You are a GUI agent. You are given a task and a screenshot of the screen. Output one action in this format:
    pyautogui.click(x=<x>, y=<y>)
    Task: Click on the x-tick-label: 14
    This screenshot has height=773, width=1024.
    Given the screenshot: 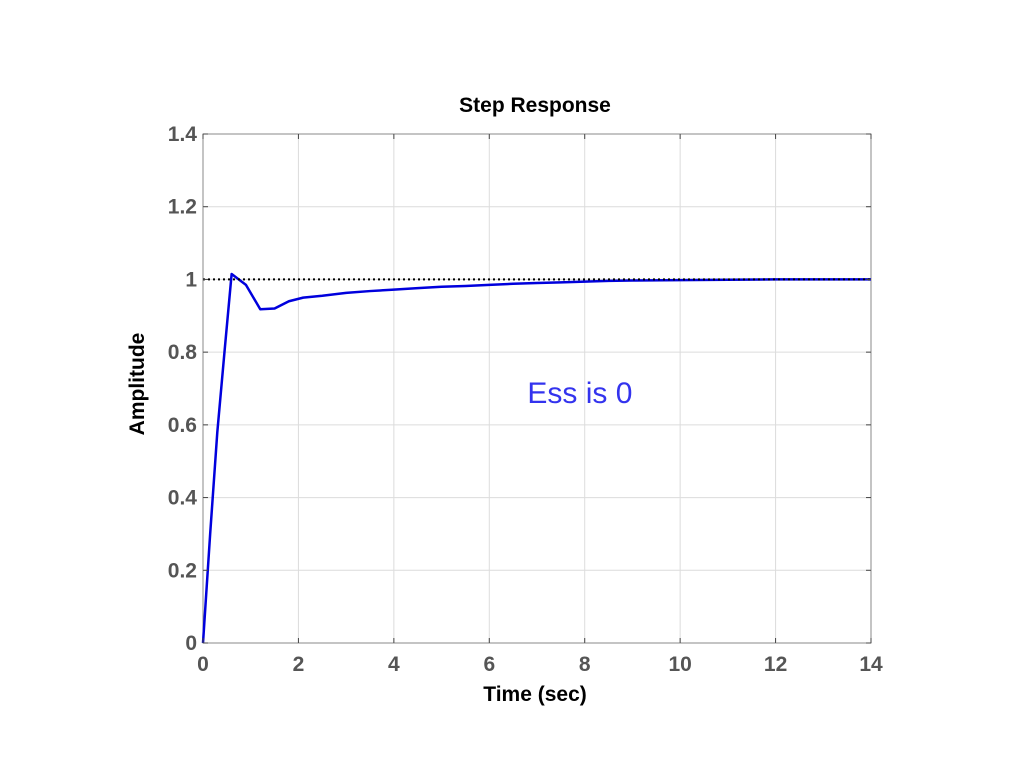 What is the action you would take?
    pyautogui.click(x=871, y=664)
    